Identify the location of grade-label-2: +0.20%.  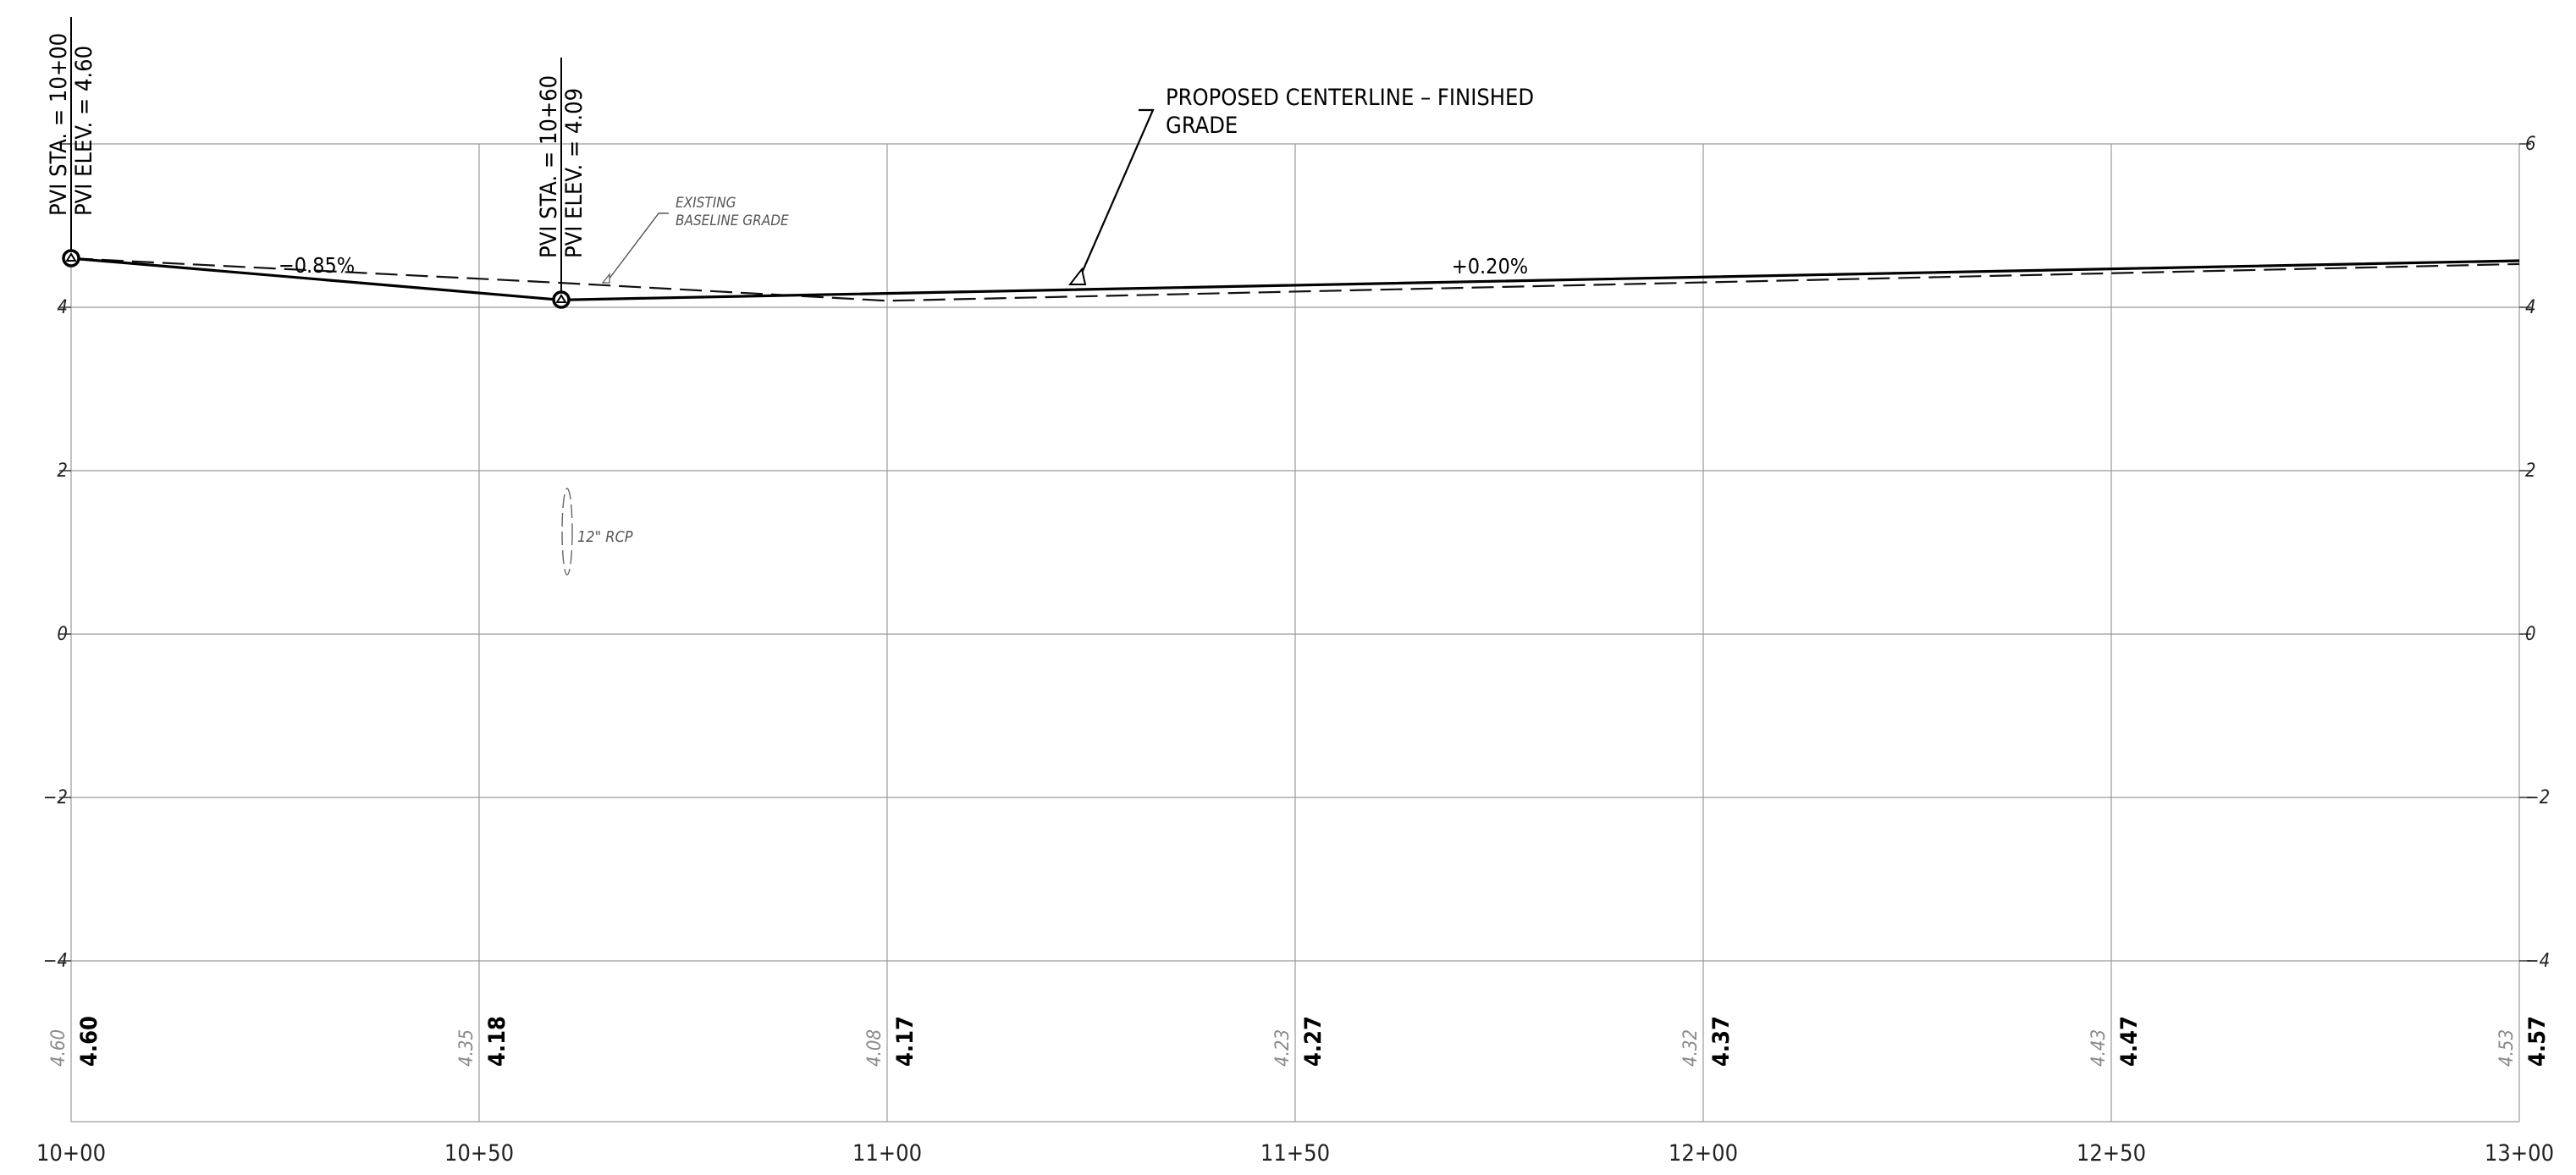
(1490, 267).